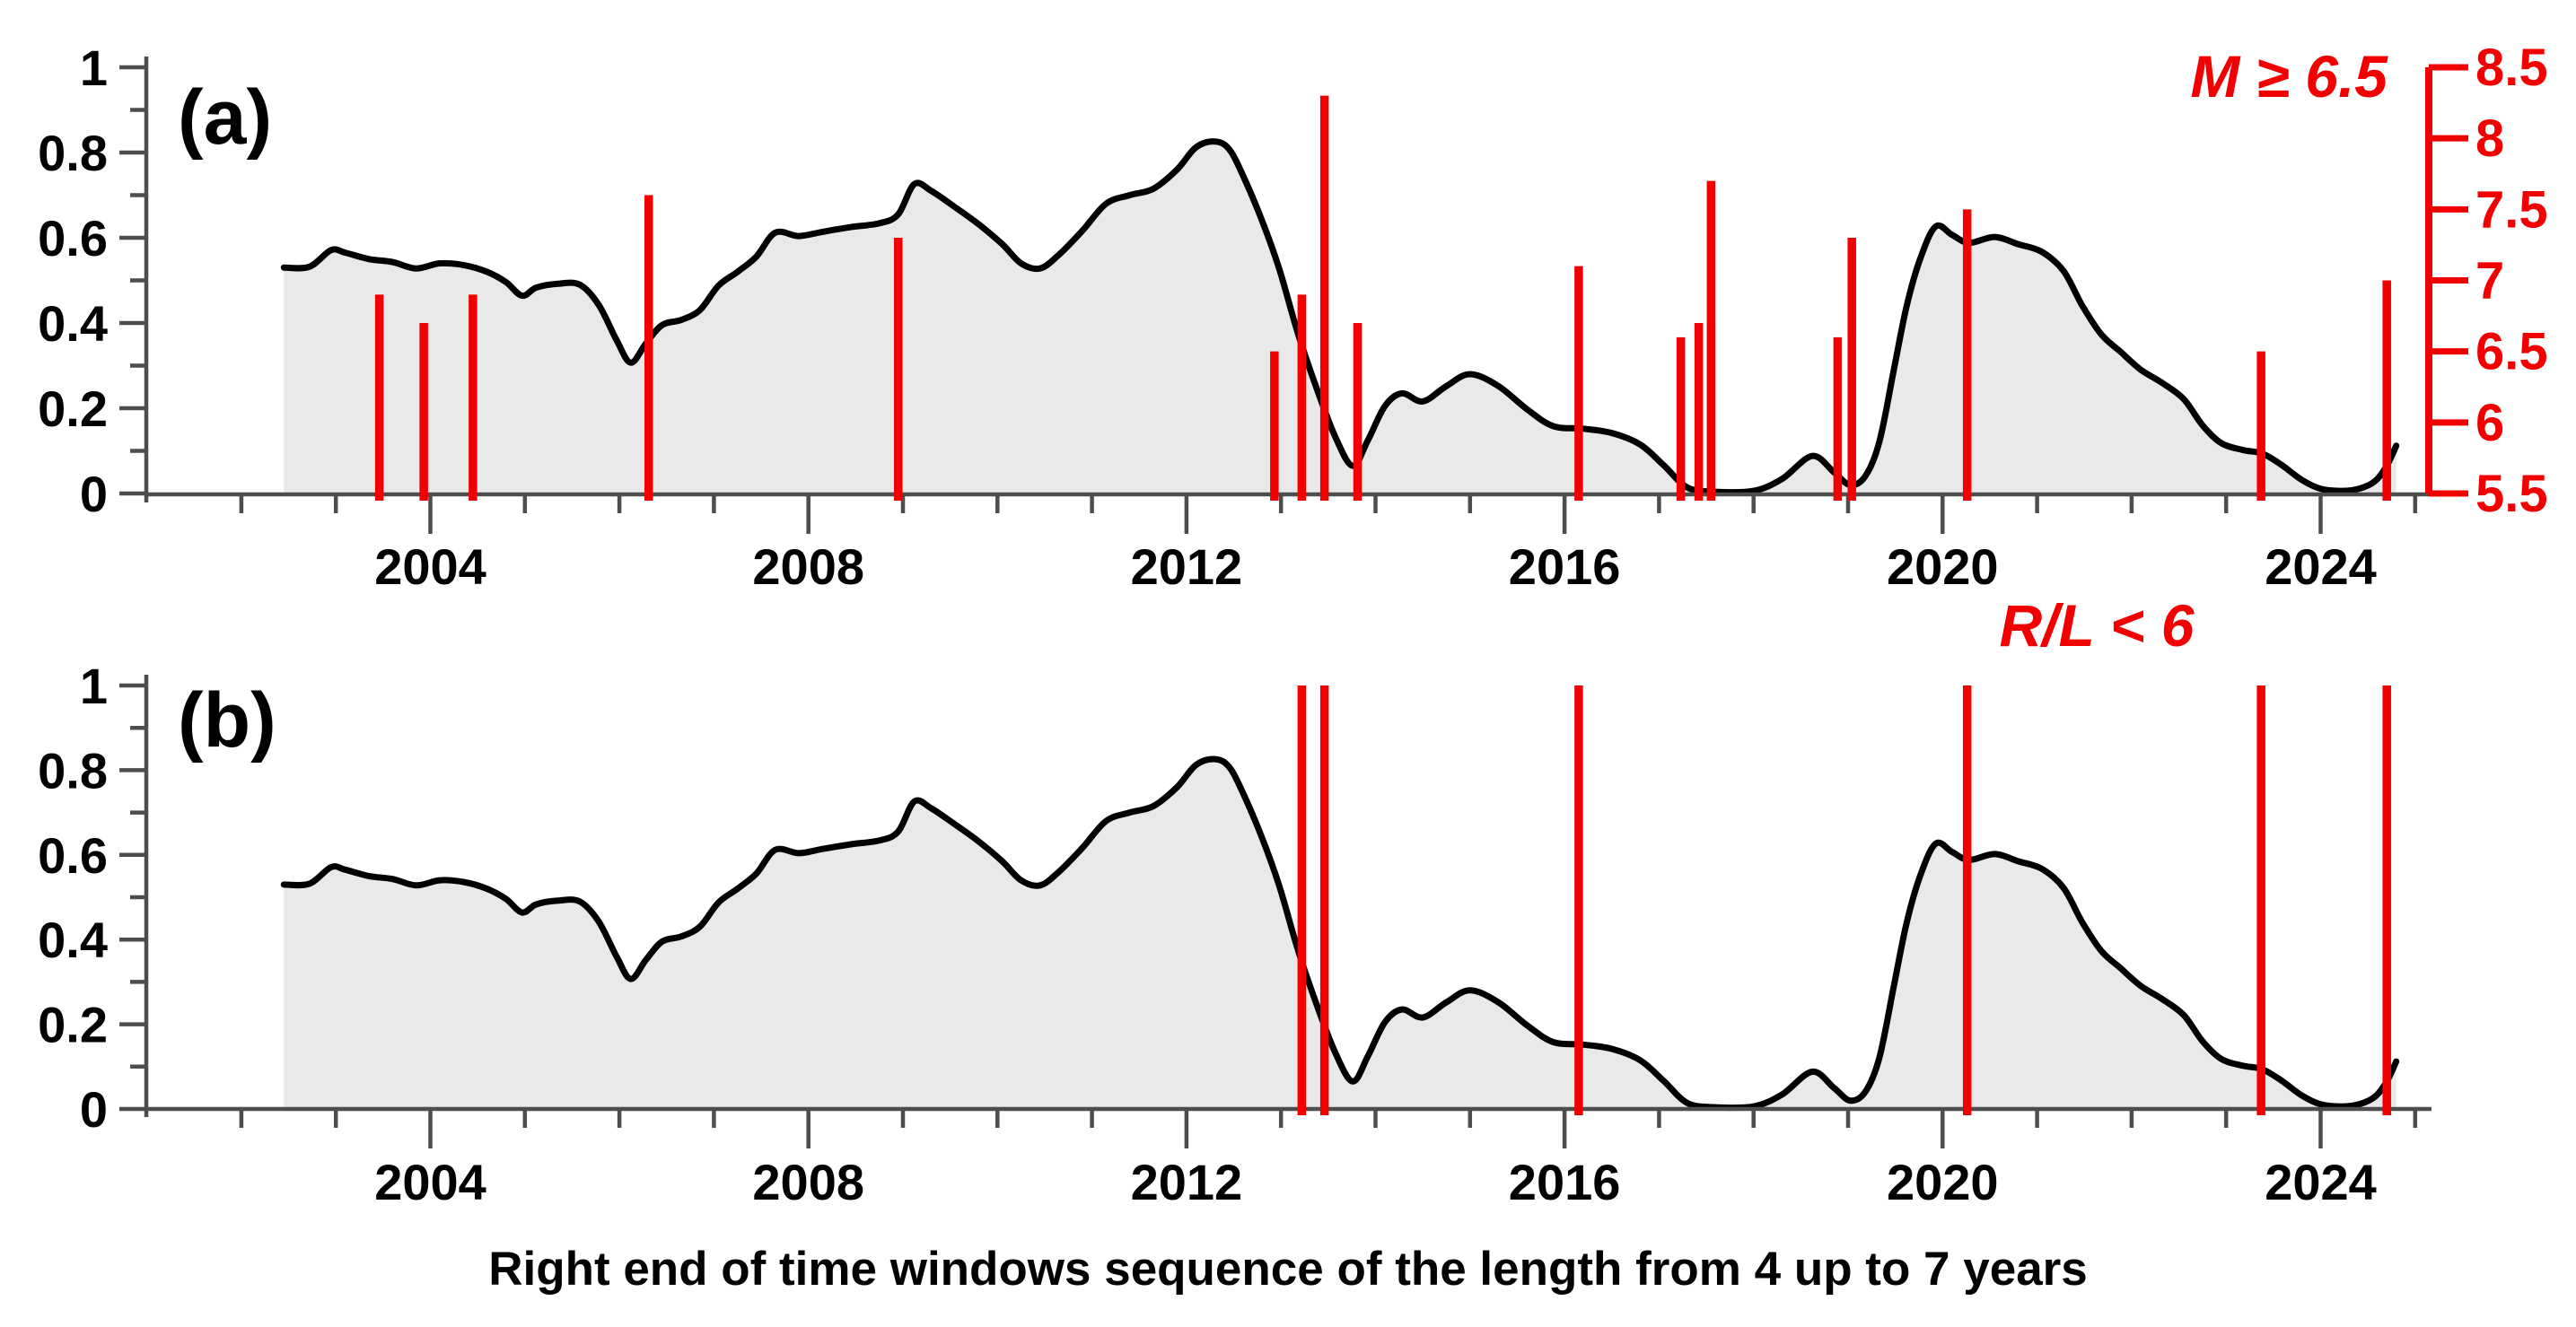 The height and width of the screenshot is (1327, 2576). I want to click on panel-a-label: (a), so click(225, 117).